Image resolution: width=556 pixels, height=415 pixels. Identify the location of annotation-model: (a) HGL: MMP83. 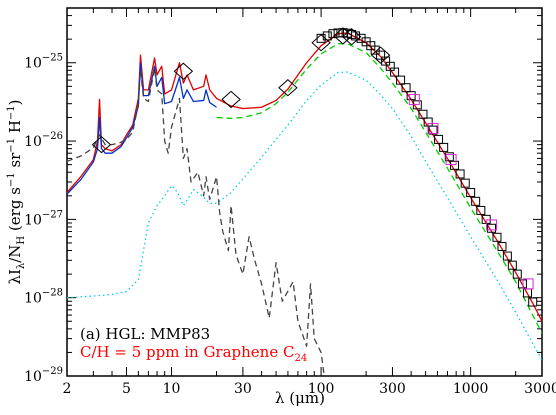
(145, 334).